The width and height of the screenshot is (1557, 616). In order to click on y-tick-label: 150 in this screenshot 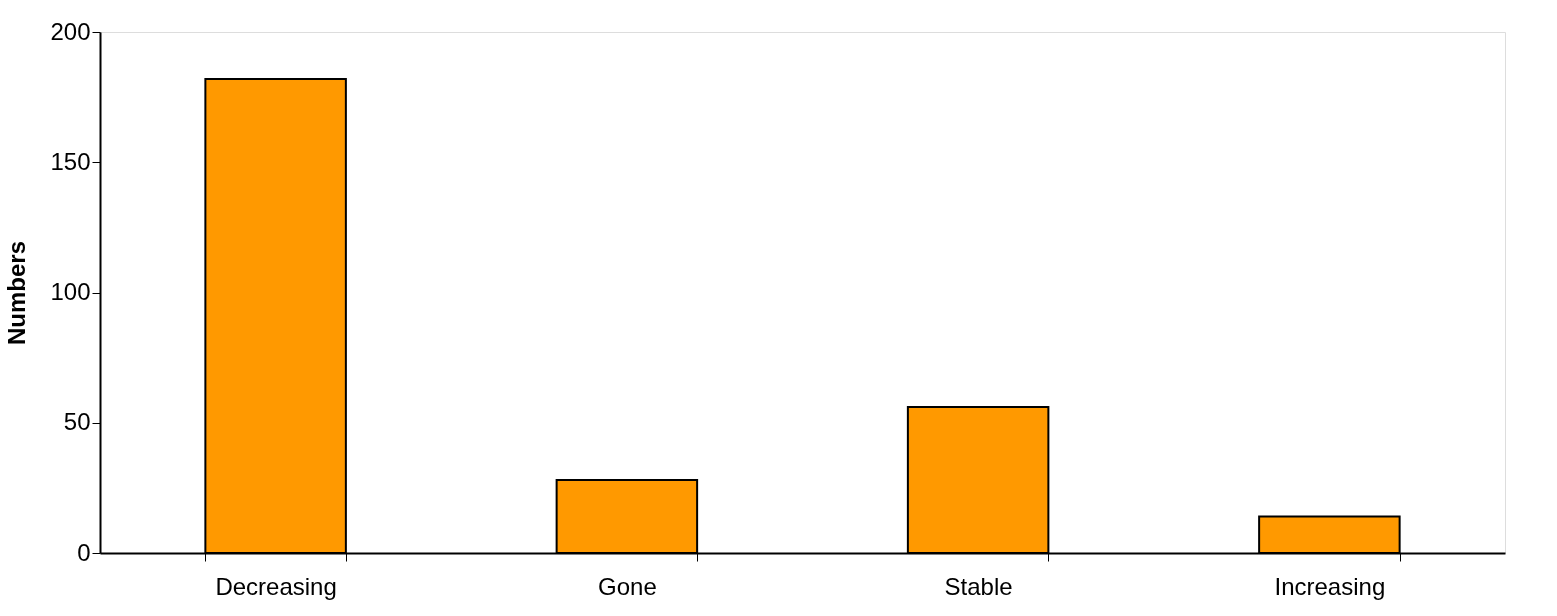, I will do `click(70, 161)`.